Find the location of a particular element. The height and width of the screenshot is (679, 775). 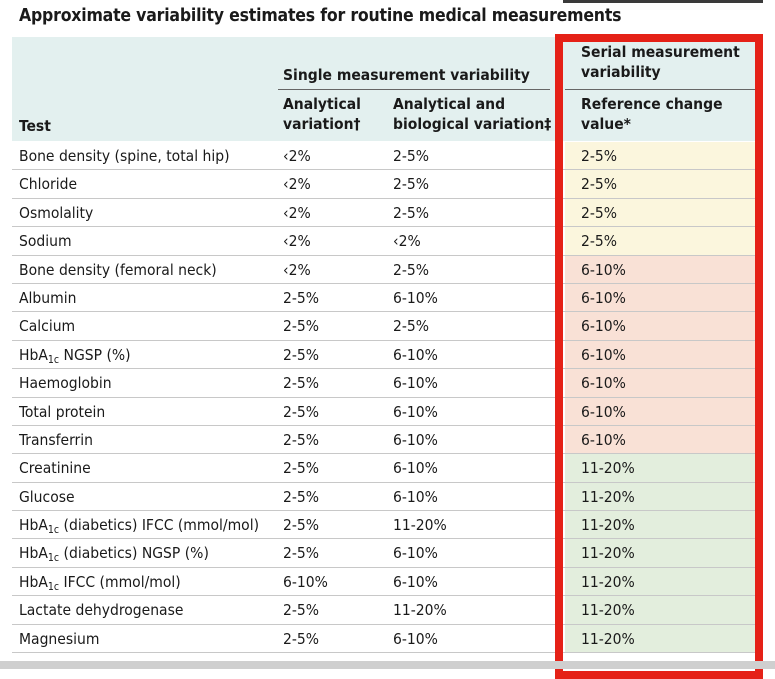

col-header-biological-line1: Analytical and is located at coordinates (449, 104).